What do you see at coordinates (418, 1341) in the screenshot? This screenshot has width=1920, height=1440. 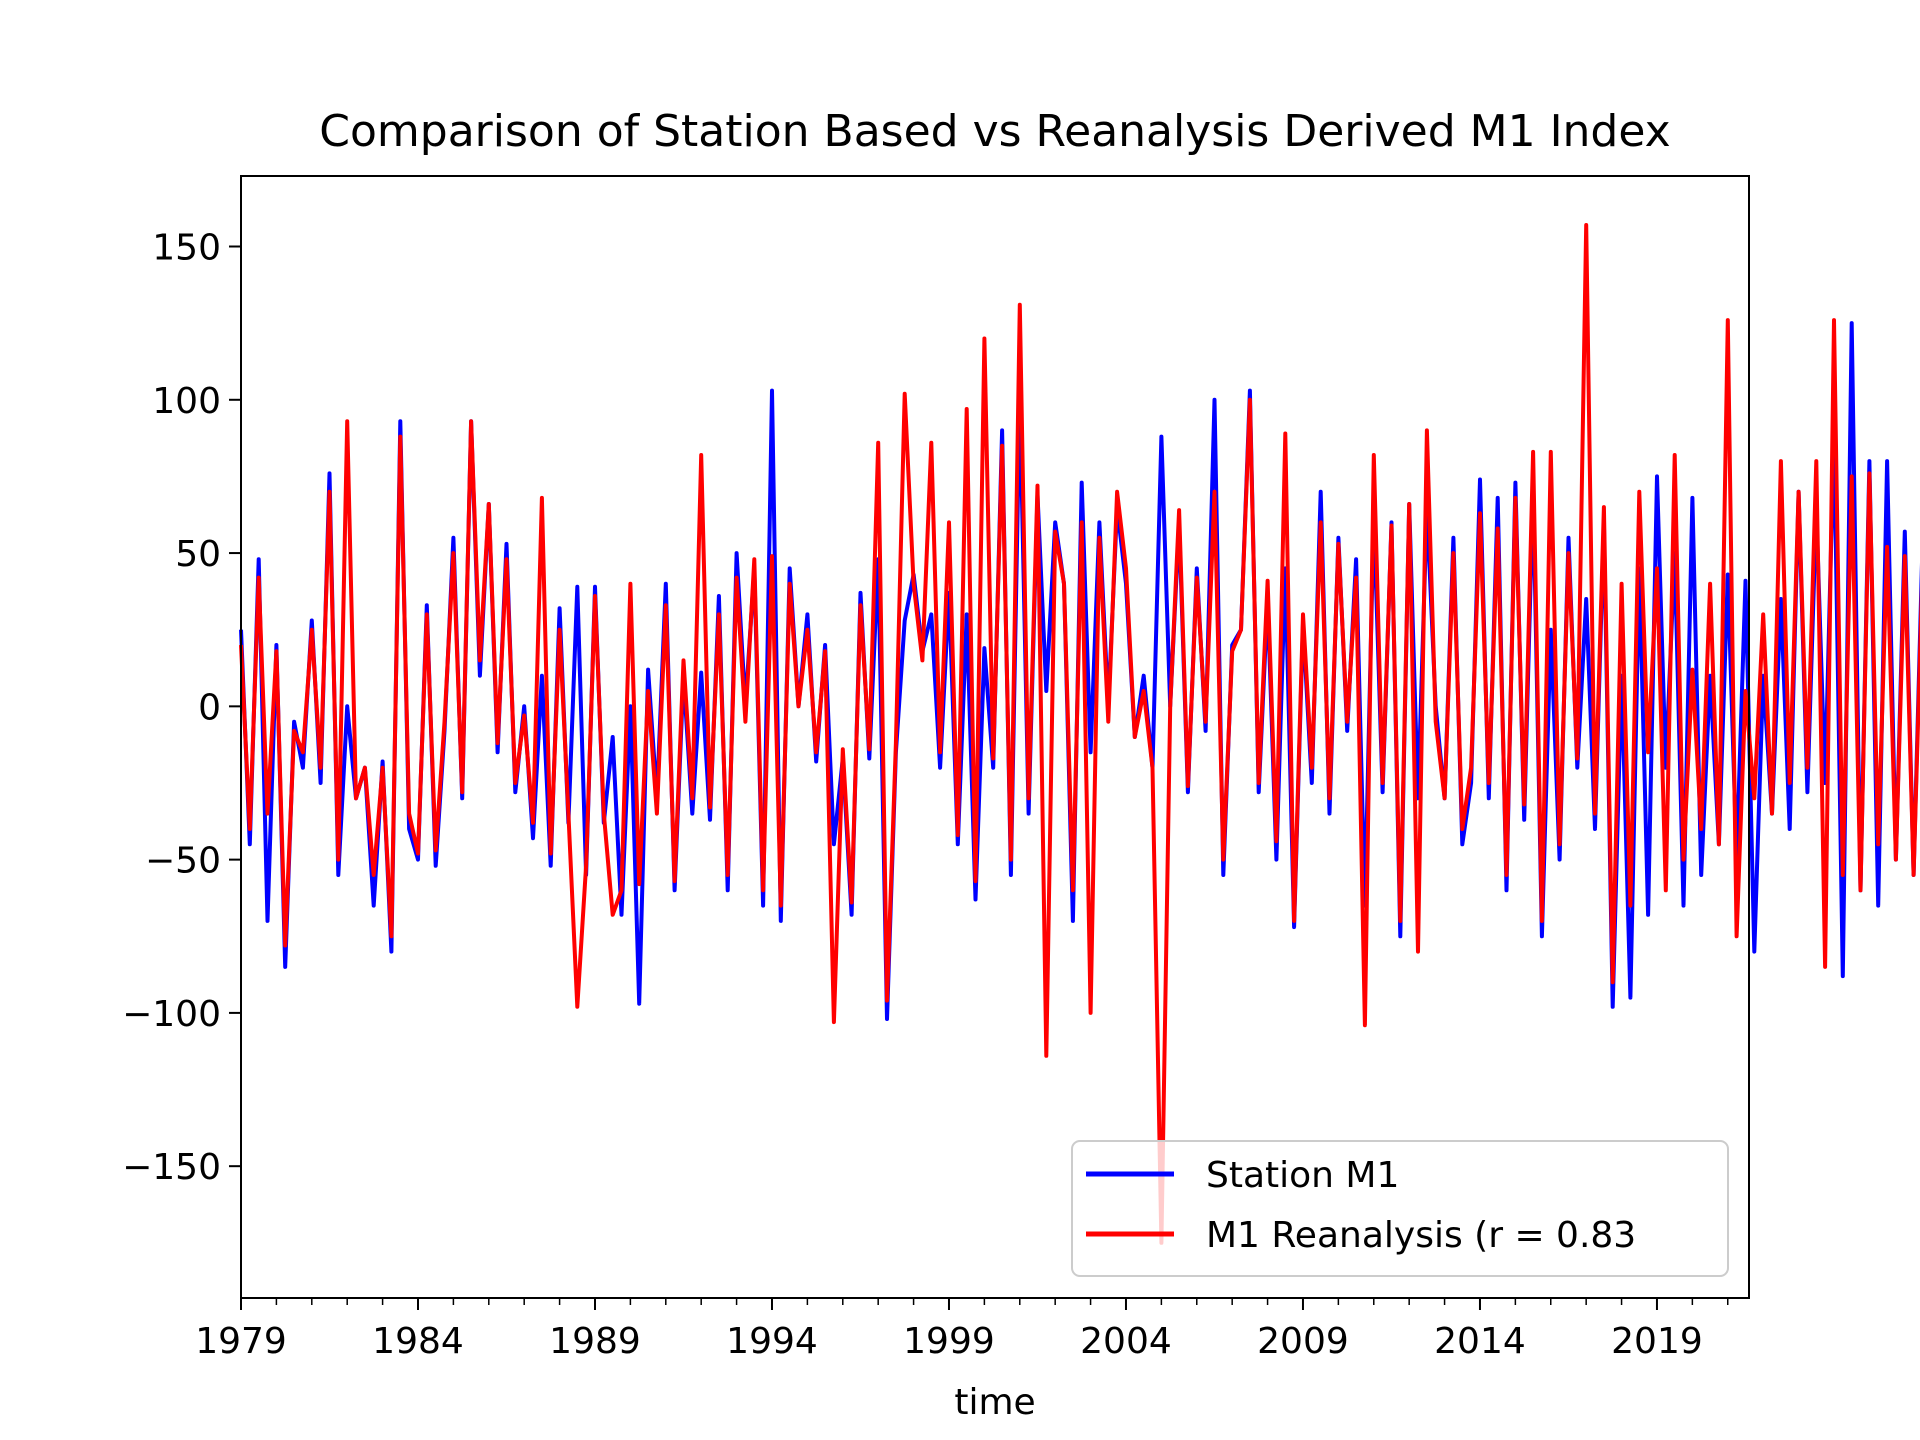 I see `x-tick-label: 1984` at bounding box center [418, 1341].